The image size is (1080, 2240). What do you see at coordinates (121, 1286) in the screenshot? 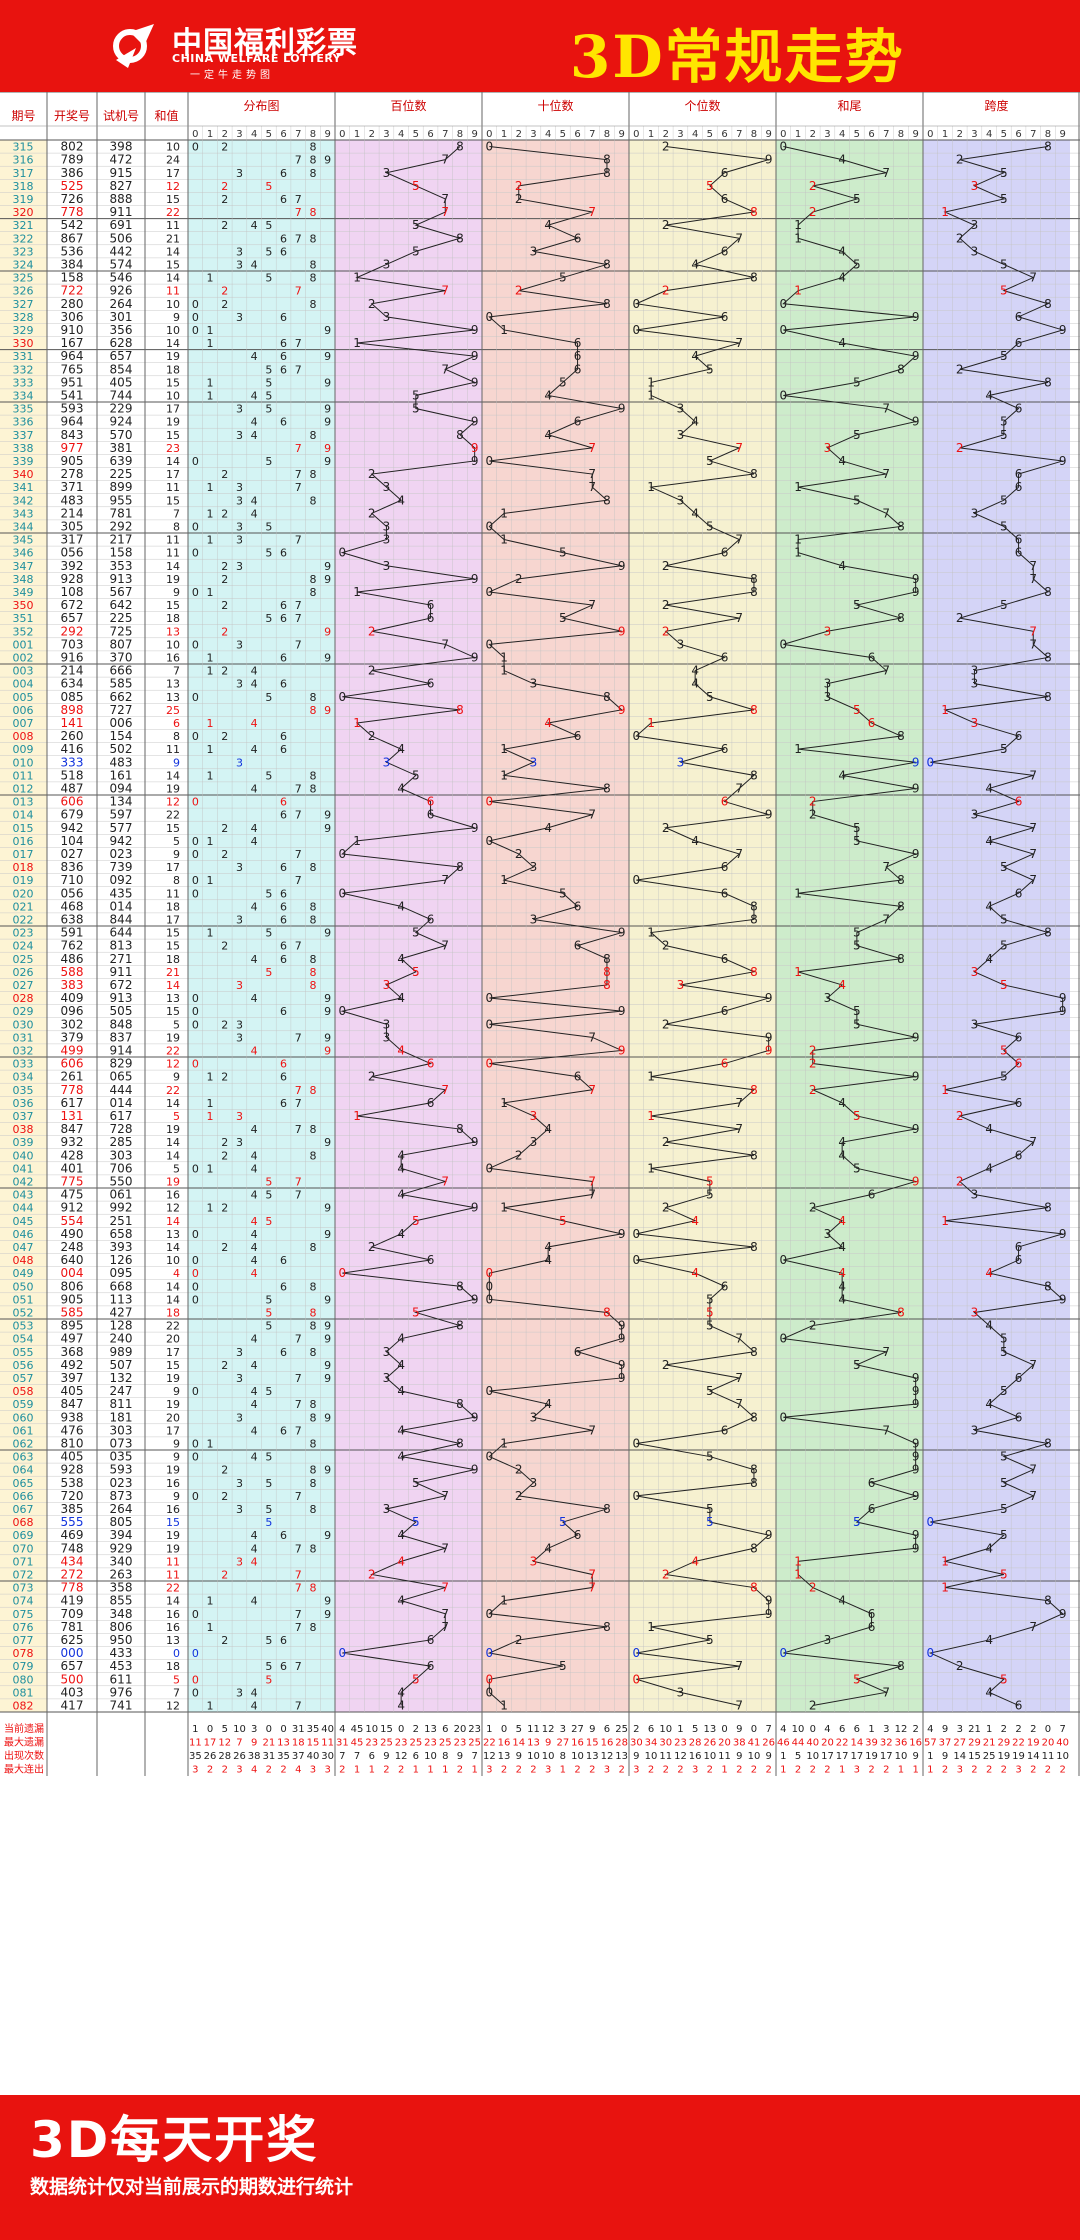
I see `trial-number: 668` at bounding box center [121, 1286].